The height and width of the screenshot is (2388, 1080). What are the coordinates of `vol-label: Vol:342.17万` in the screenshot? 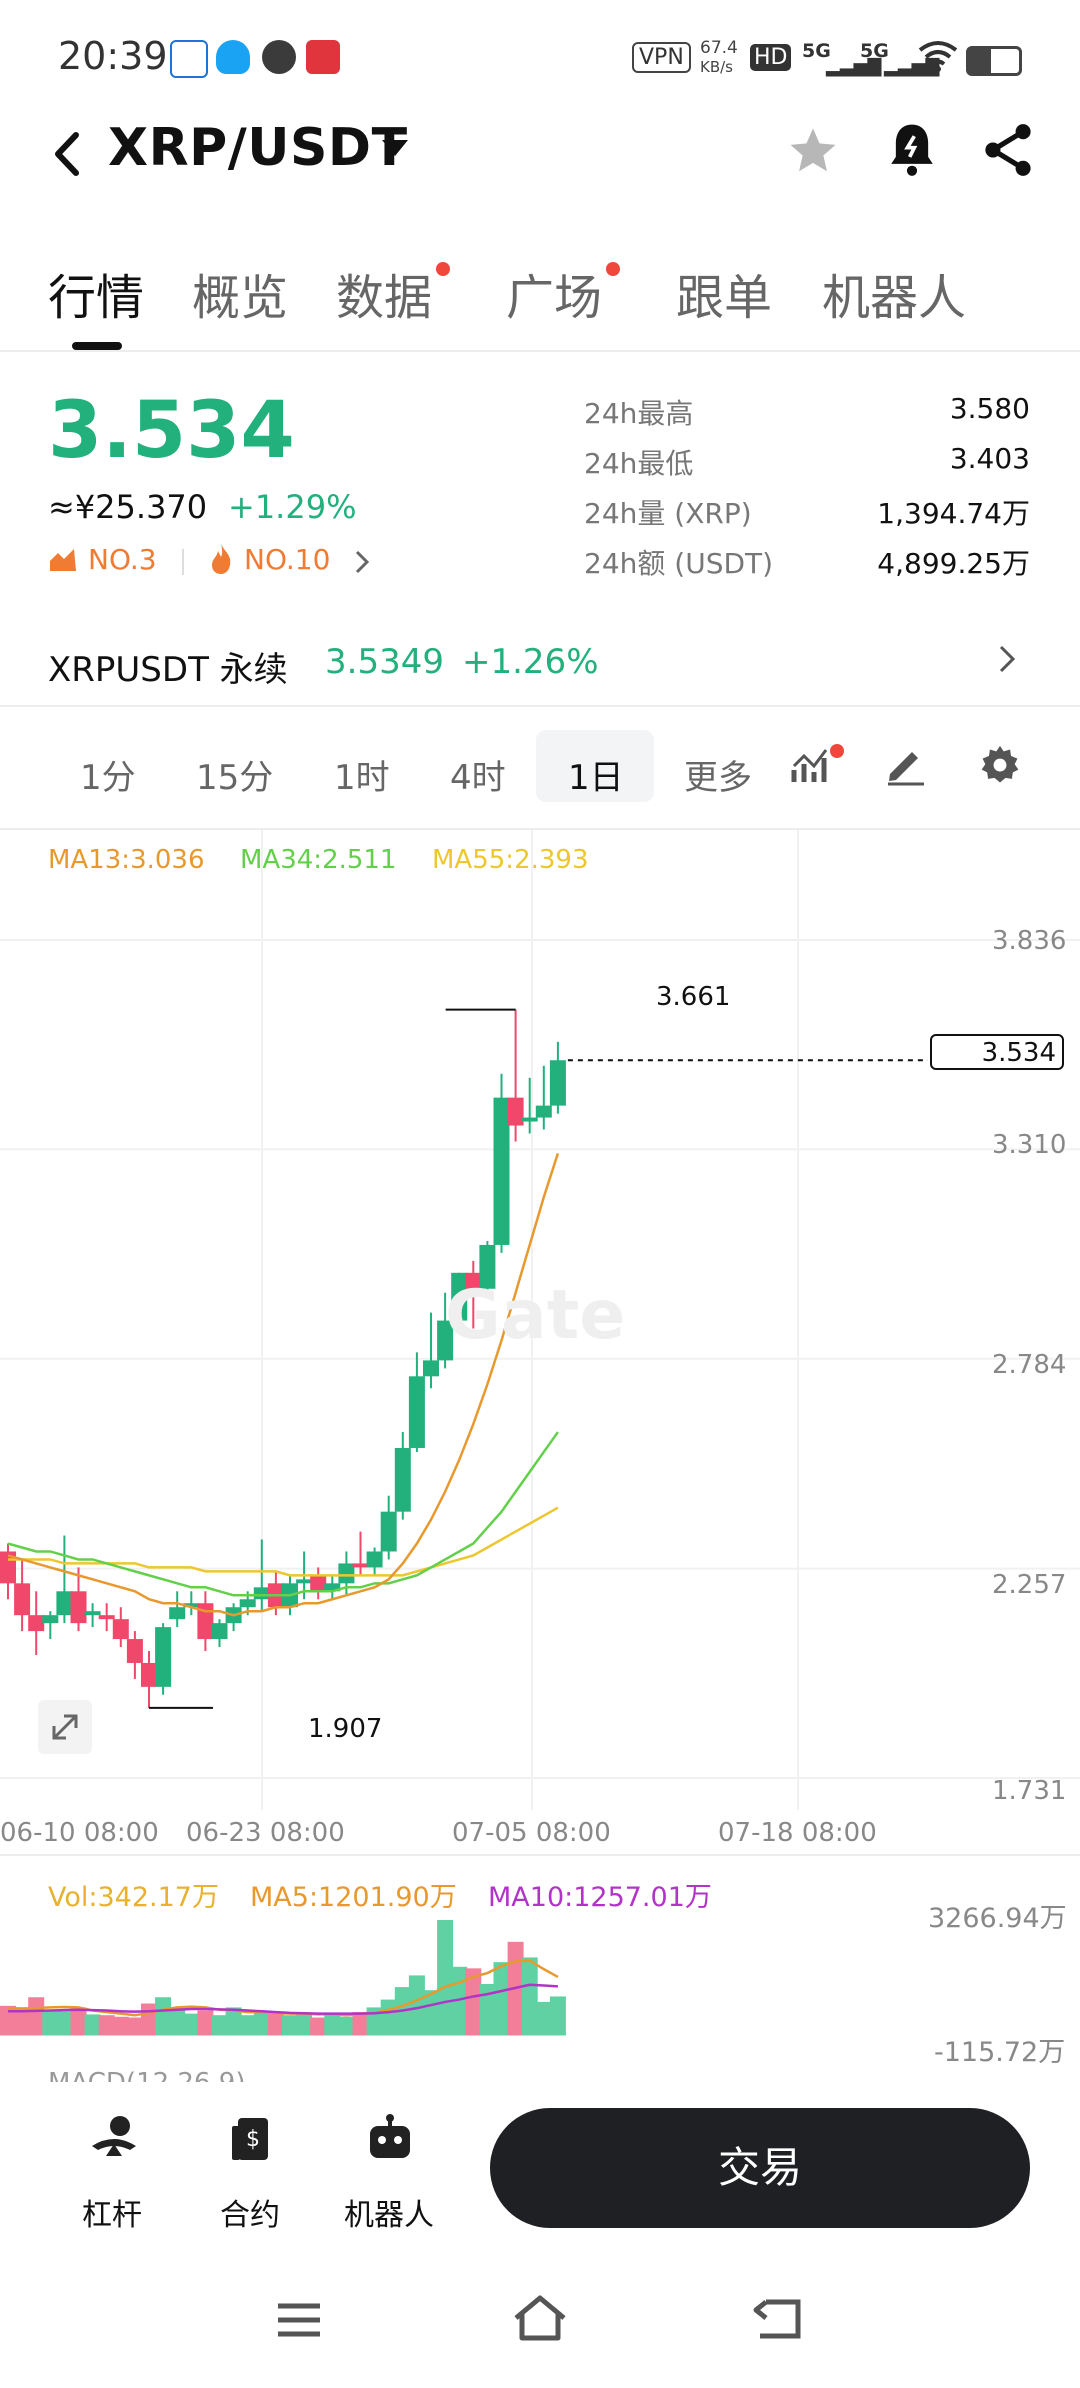 It's located at (133, 1897).